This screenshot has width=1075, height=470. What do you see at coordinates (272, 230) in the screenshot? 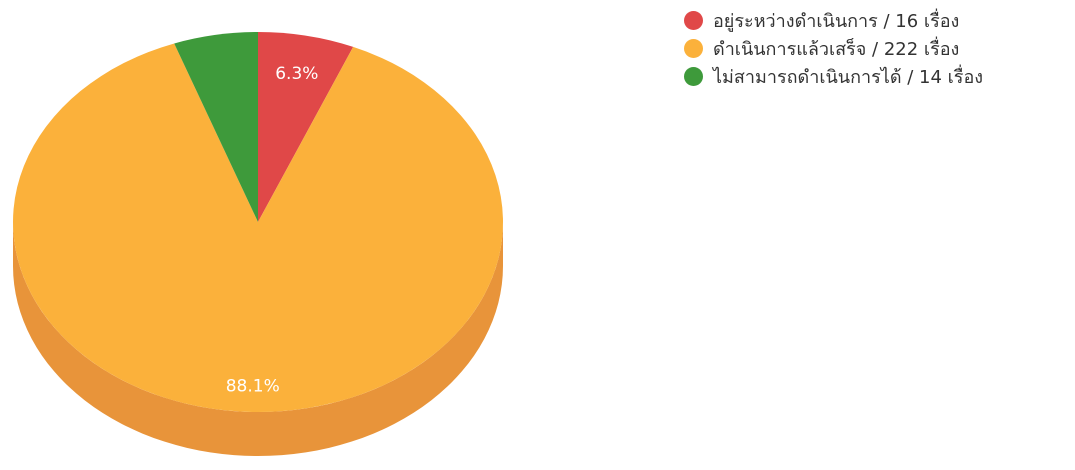
I see `pie-labels: 6.3% 88.1%` at bounding box center [272, 230].